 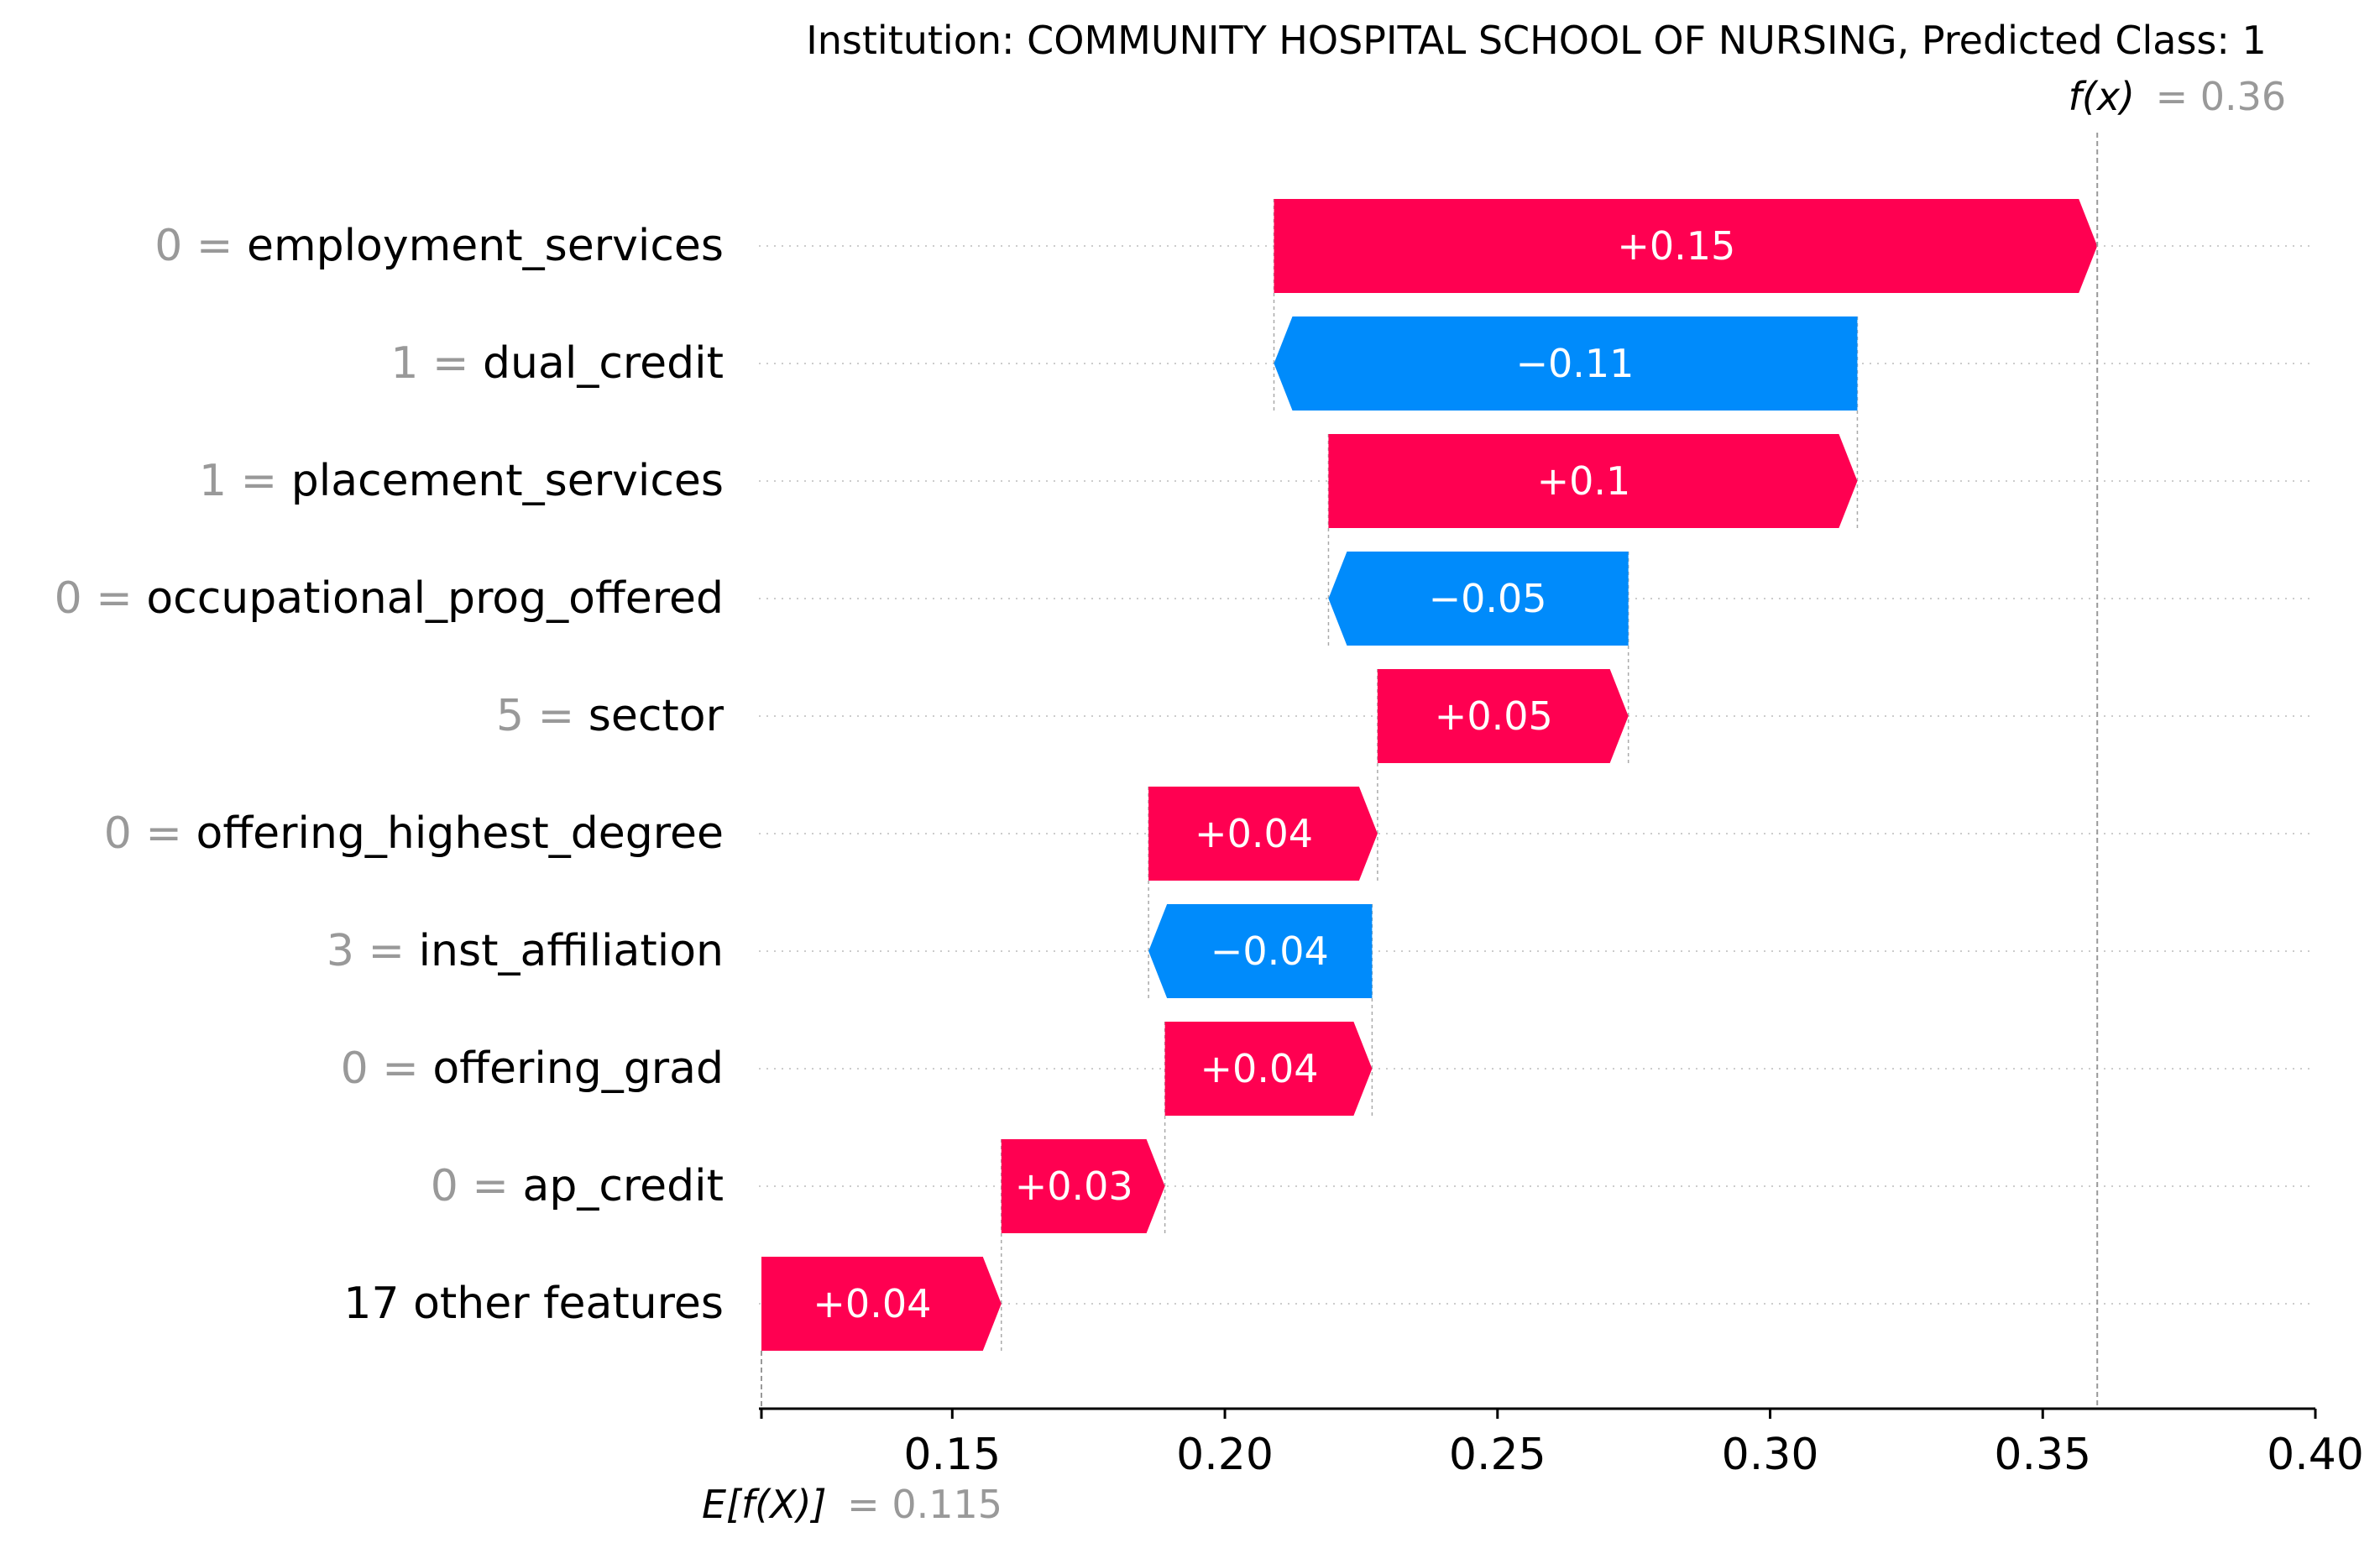 What do you see at coordinates (373, 951) in the screenshot?
I see `feature-value: 3 =` at bounding box center [373, 951].